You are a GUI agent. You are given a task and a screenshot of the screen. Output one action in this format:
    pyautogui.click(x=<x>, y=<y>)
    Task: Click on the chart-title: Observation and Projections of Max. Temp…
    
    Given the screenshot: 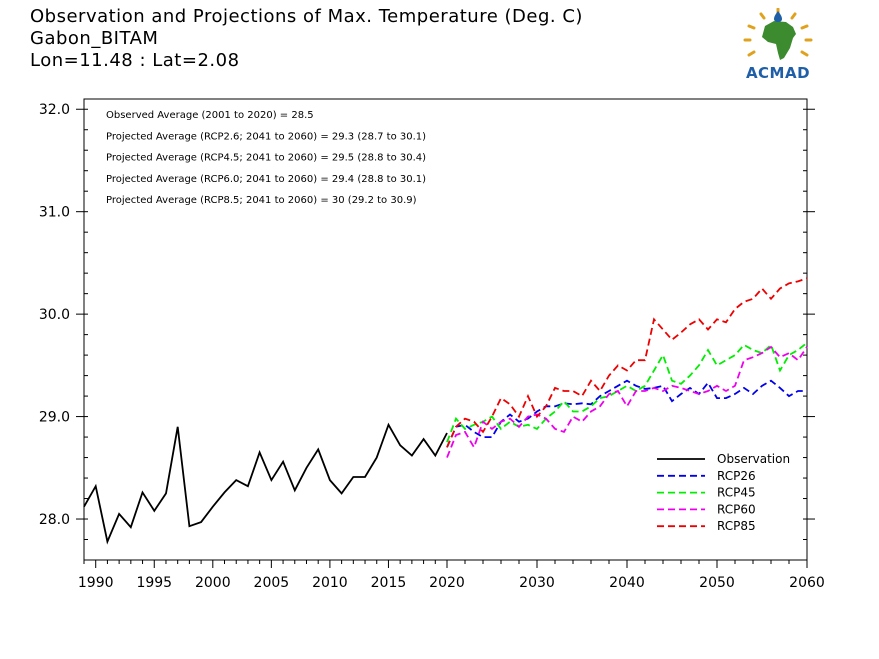 What is the action you would take?
    pyautogui.click(x=306, y=16)
    